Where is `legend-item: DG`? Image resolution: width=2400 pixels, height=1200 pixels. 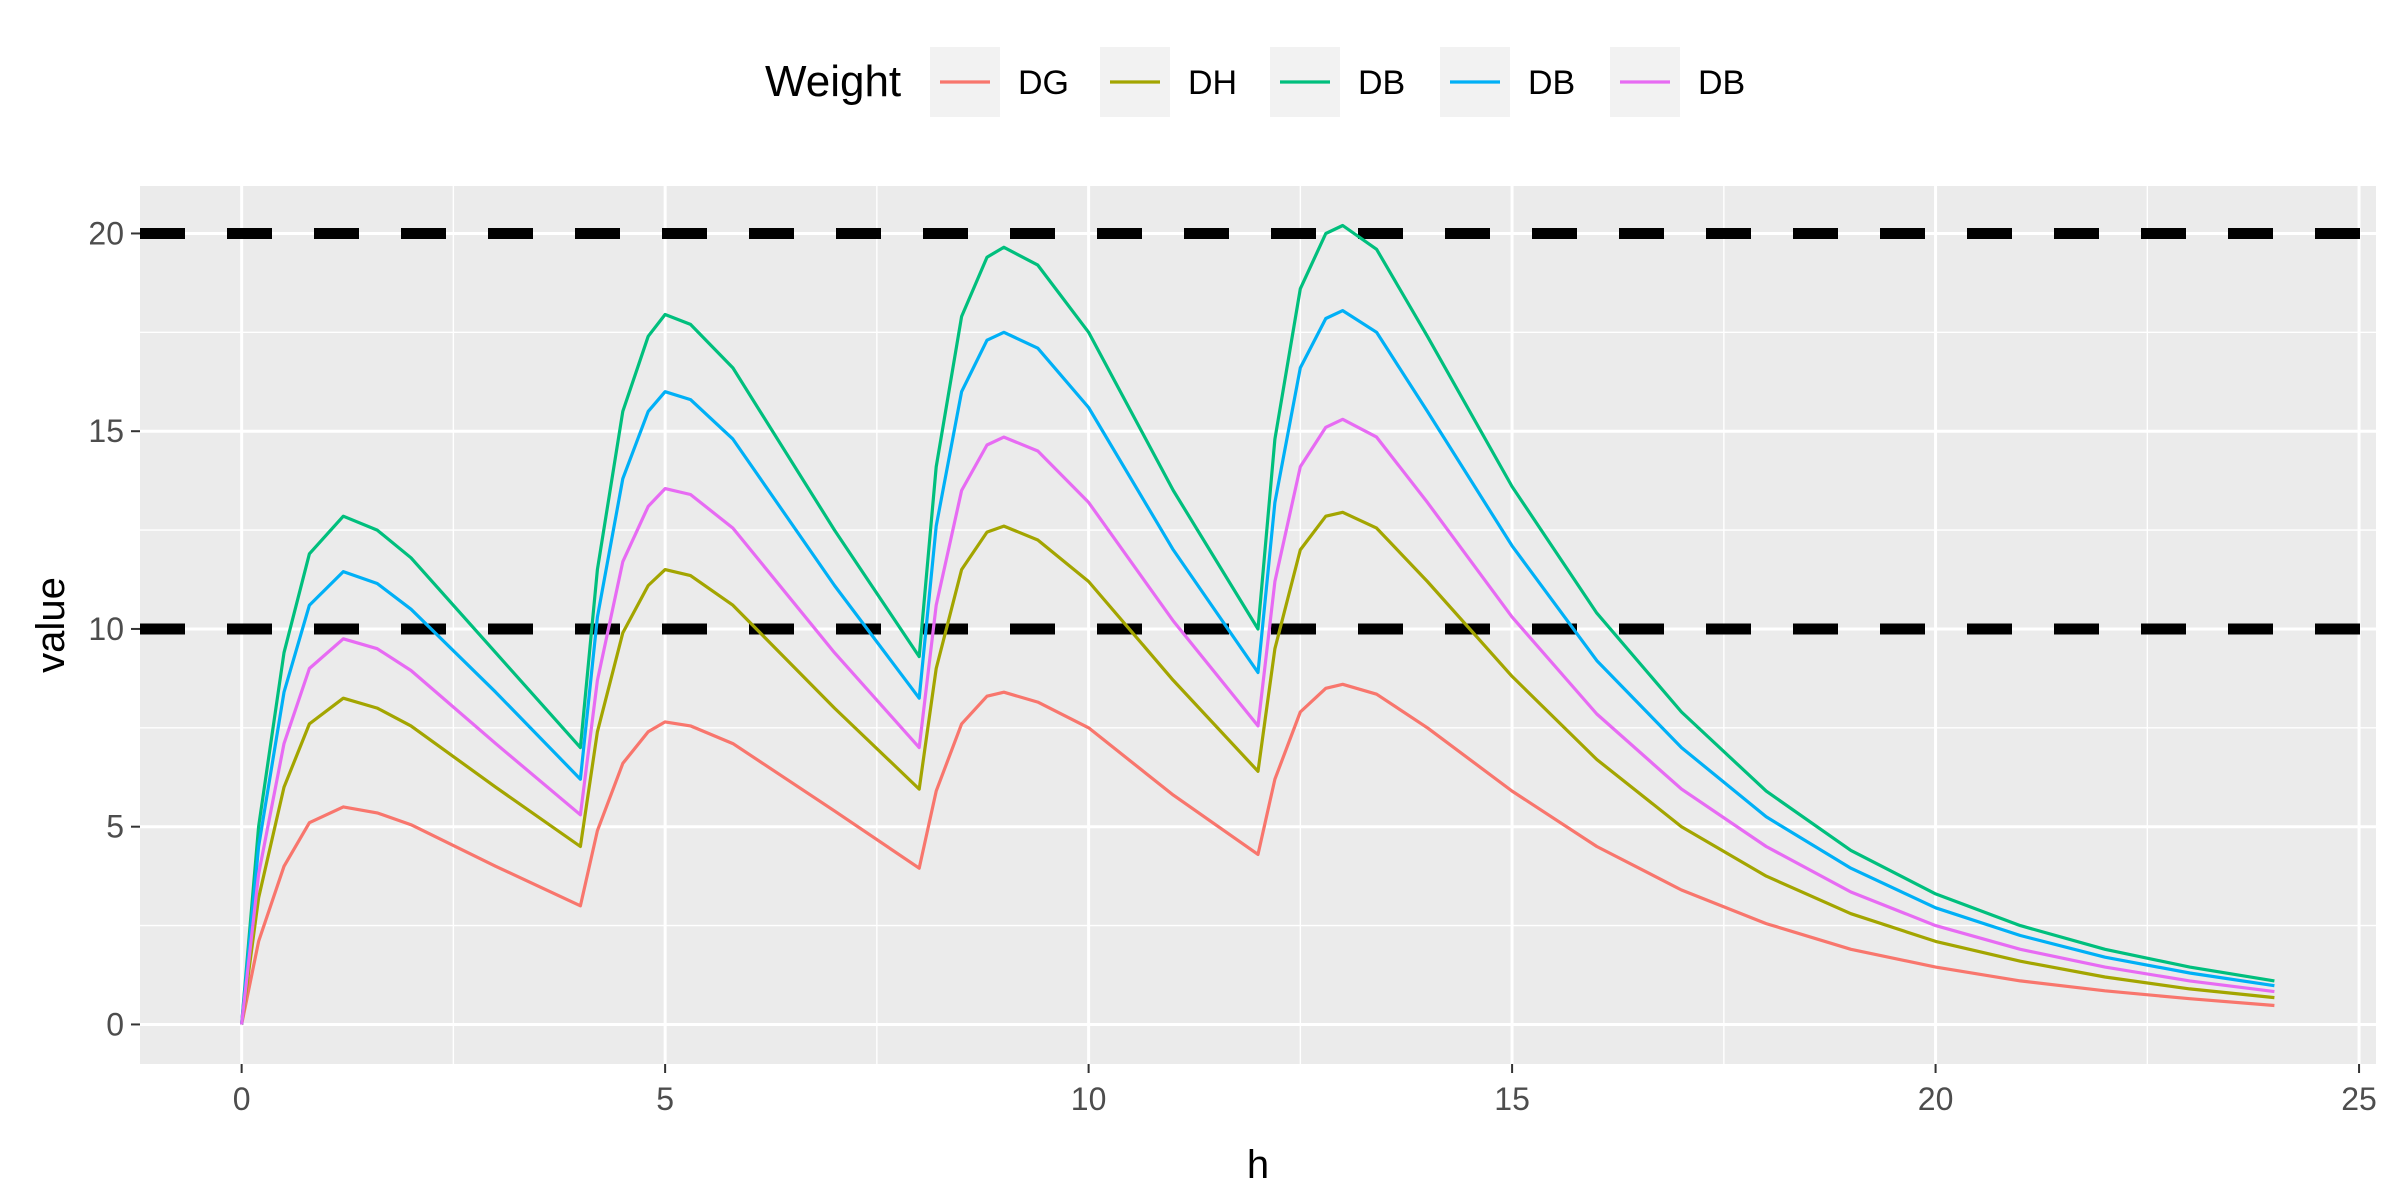
legend-item: DG is located at coordinates (999, 82).